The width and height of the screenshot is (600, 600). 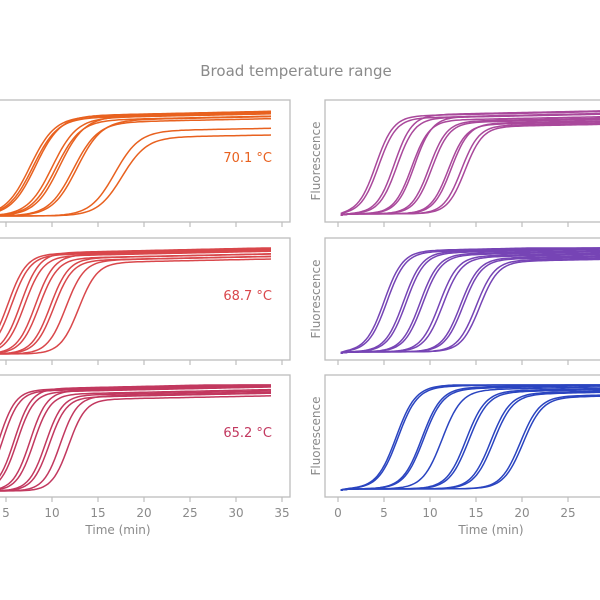 I want to click on panel-top-left: 70.1 °C, so click(x=145, y=163).